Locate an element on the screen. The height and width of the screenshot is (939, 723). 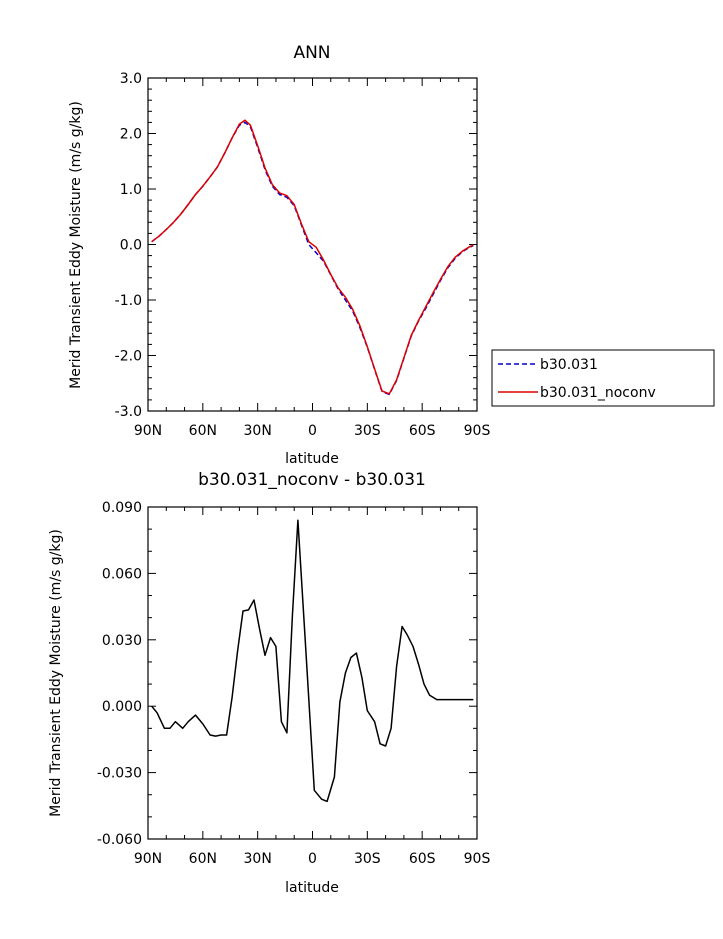
top-y-tick-label: 2.0 is located at coordinates (131, 135).